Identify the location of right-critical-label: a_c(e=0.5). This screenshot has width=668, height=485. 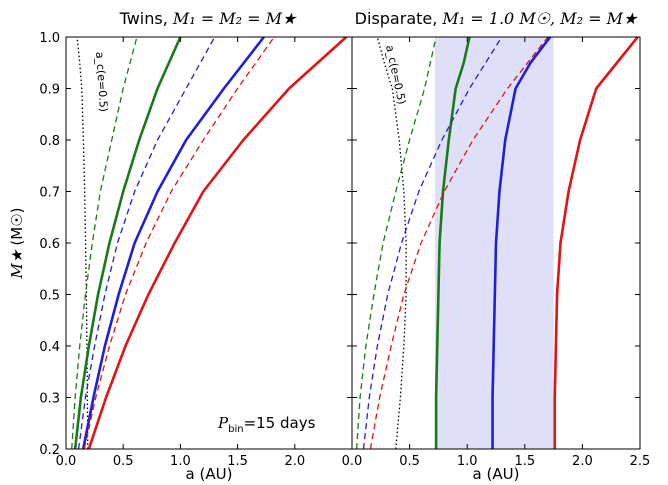
(395, 75).